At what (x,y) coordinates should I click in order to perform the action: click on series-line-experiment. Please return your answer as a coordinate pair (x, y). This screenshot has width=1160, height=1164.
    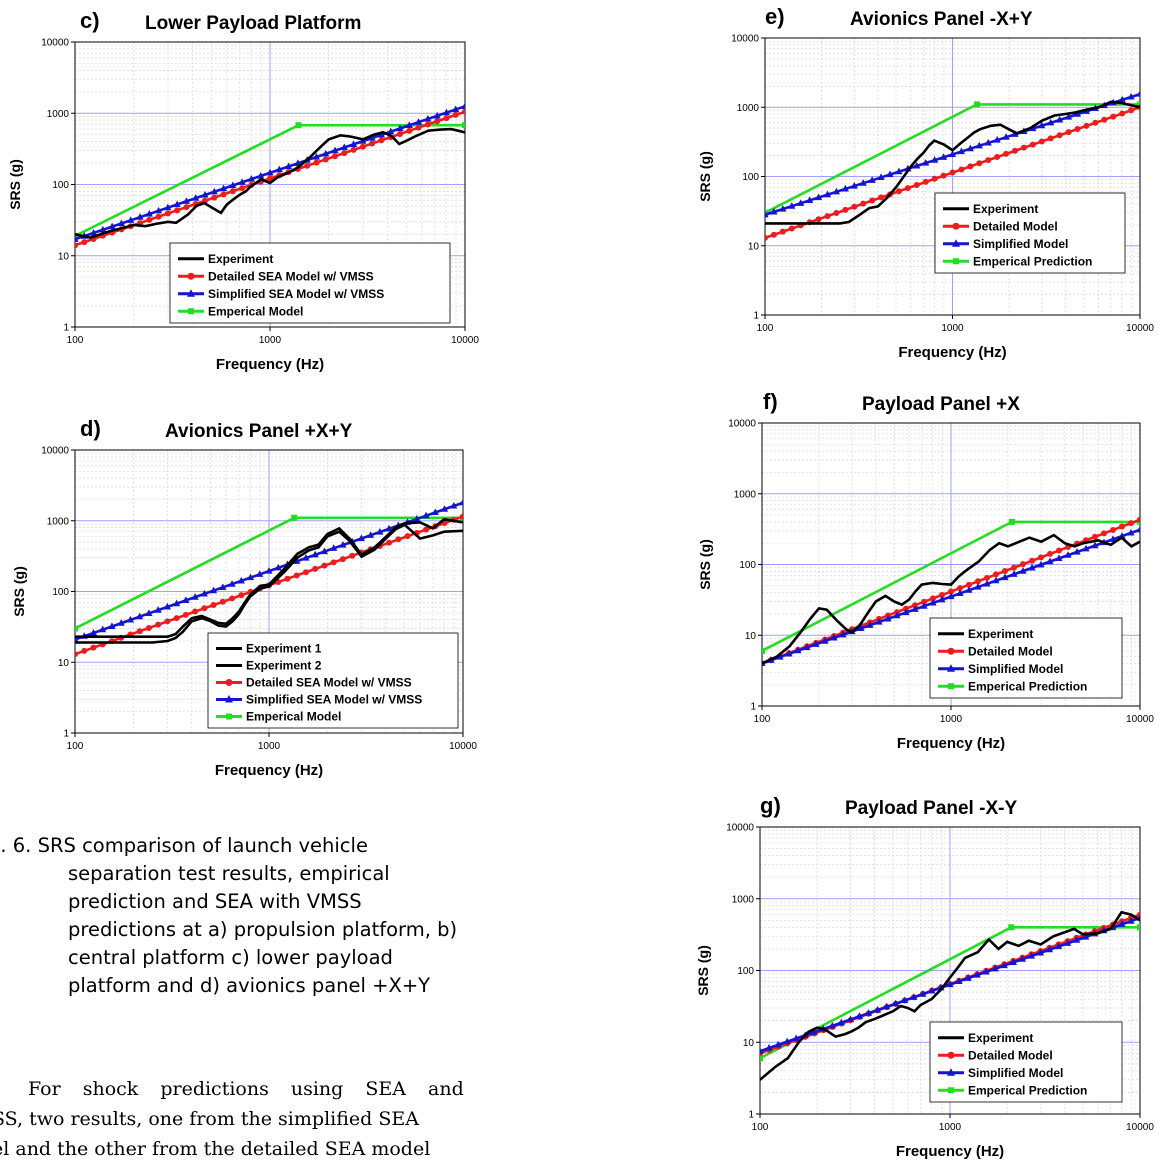
    Looking at the image, I should click on (950, 995).